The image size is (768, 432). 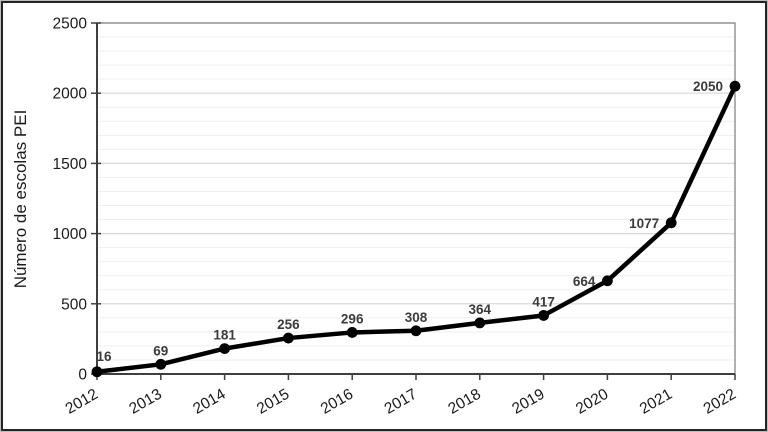 I want to click on data-label: 181, so click(x=224, y=335).